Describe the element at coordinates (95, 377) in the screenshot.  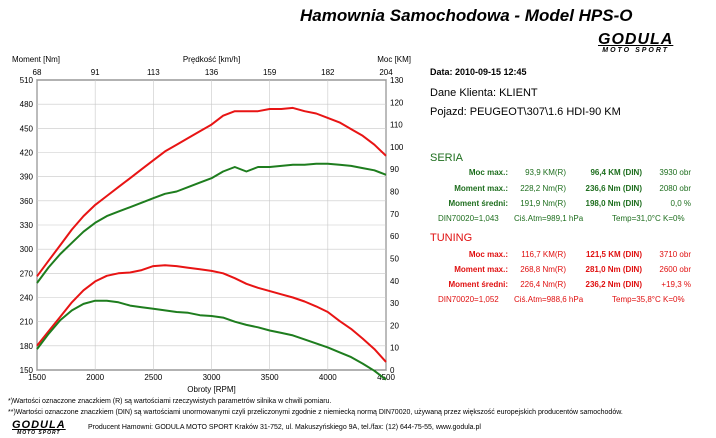
I see `x-tick-label: 2000` at that location.